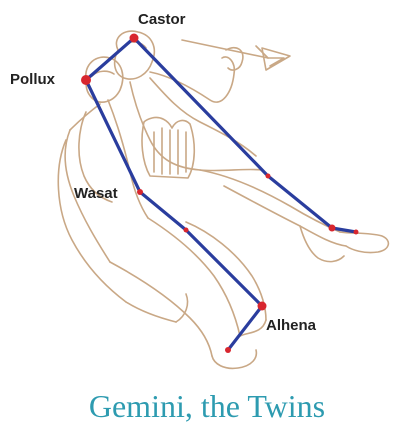  What do you see at coordinates (207, 406) in the screenshot?
I see `figure-caption: Gemini, the Twins` at bounding box center [207, 406].